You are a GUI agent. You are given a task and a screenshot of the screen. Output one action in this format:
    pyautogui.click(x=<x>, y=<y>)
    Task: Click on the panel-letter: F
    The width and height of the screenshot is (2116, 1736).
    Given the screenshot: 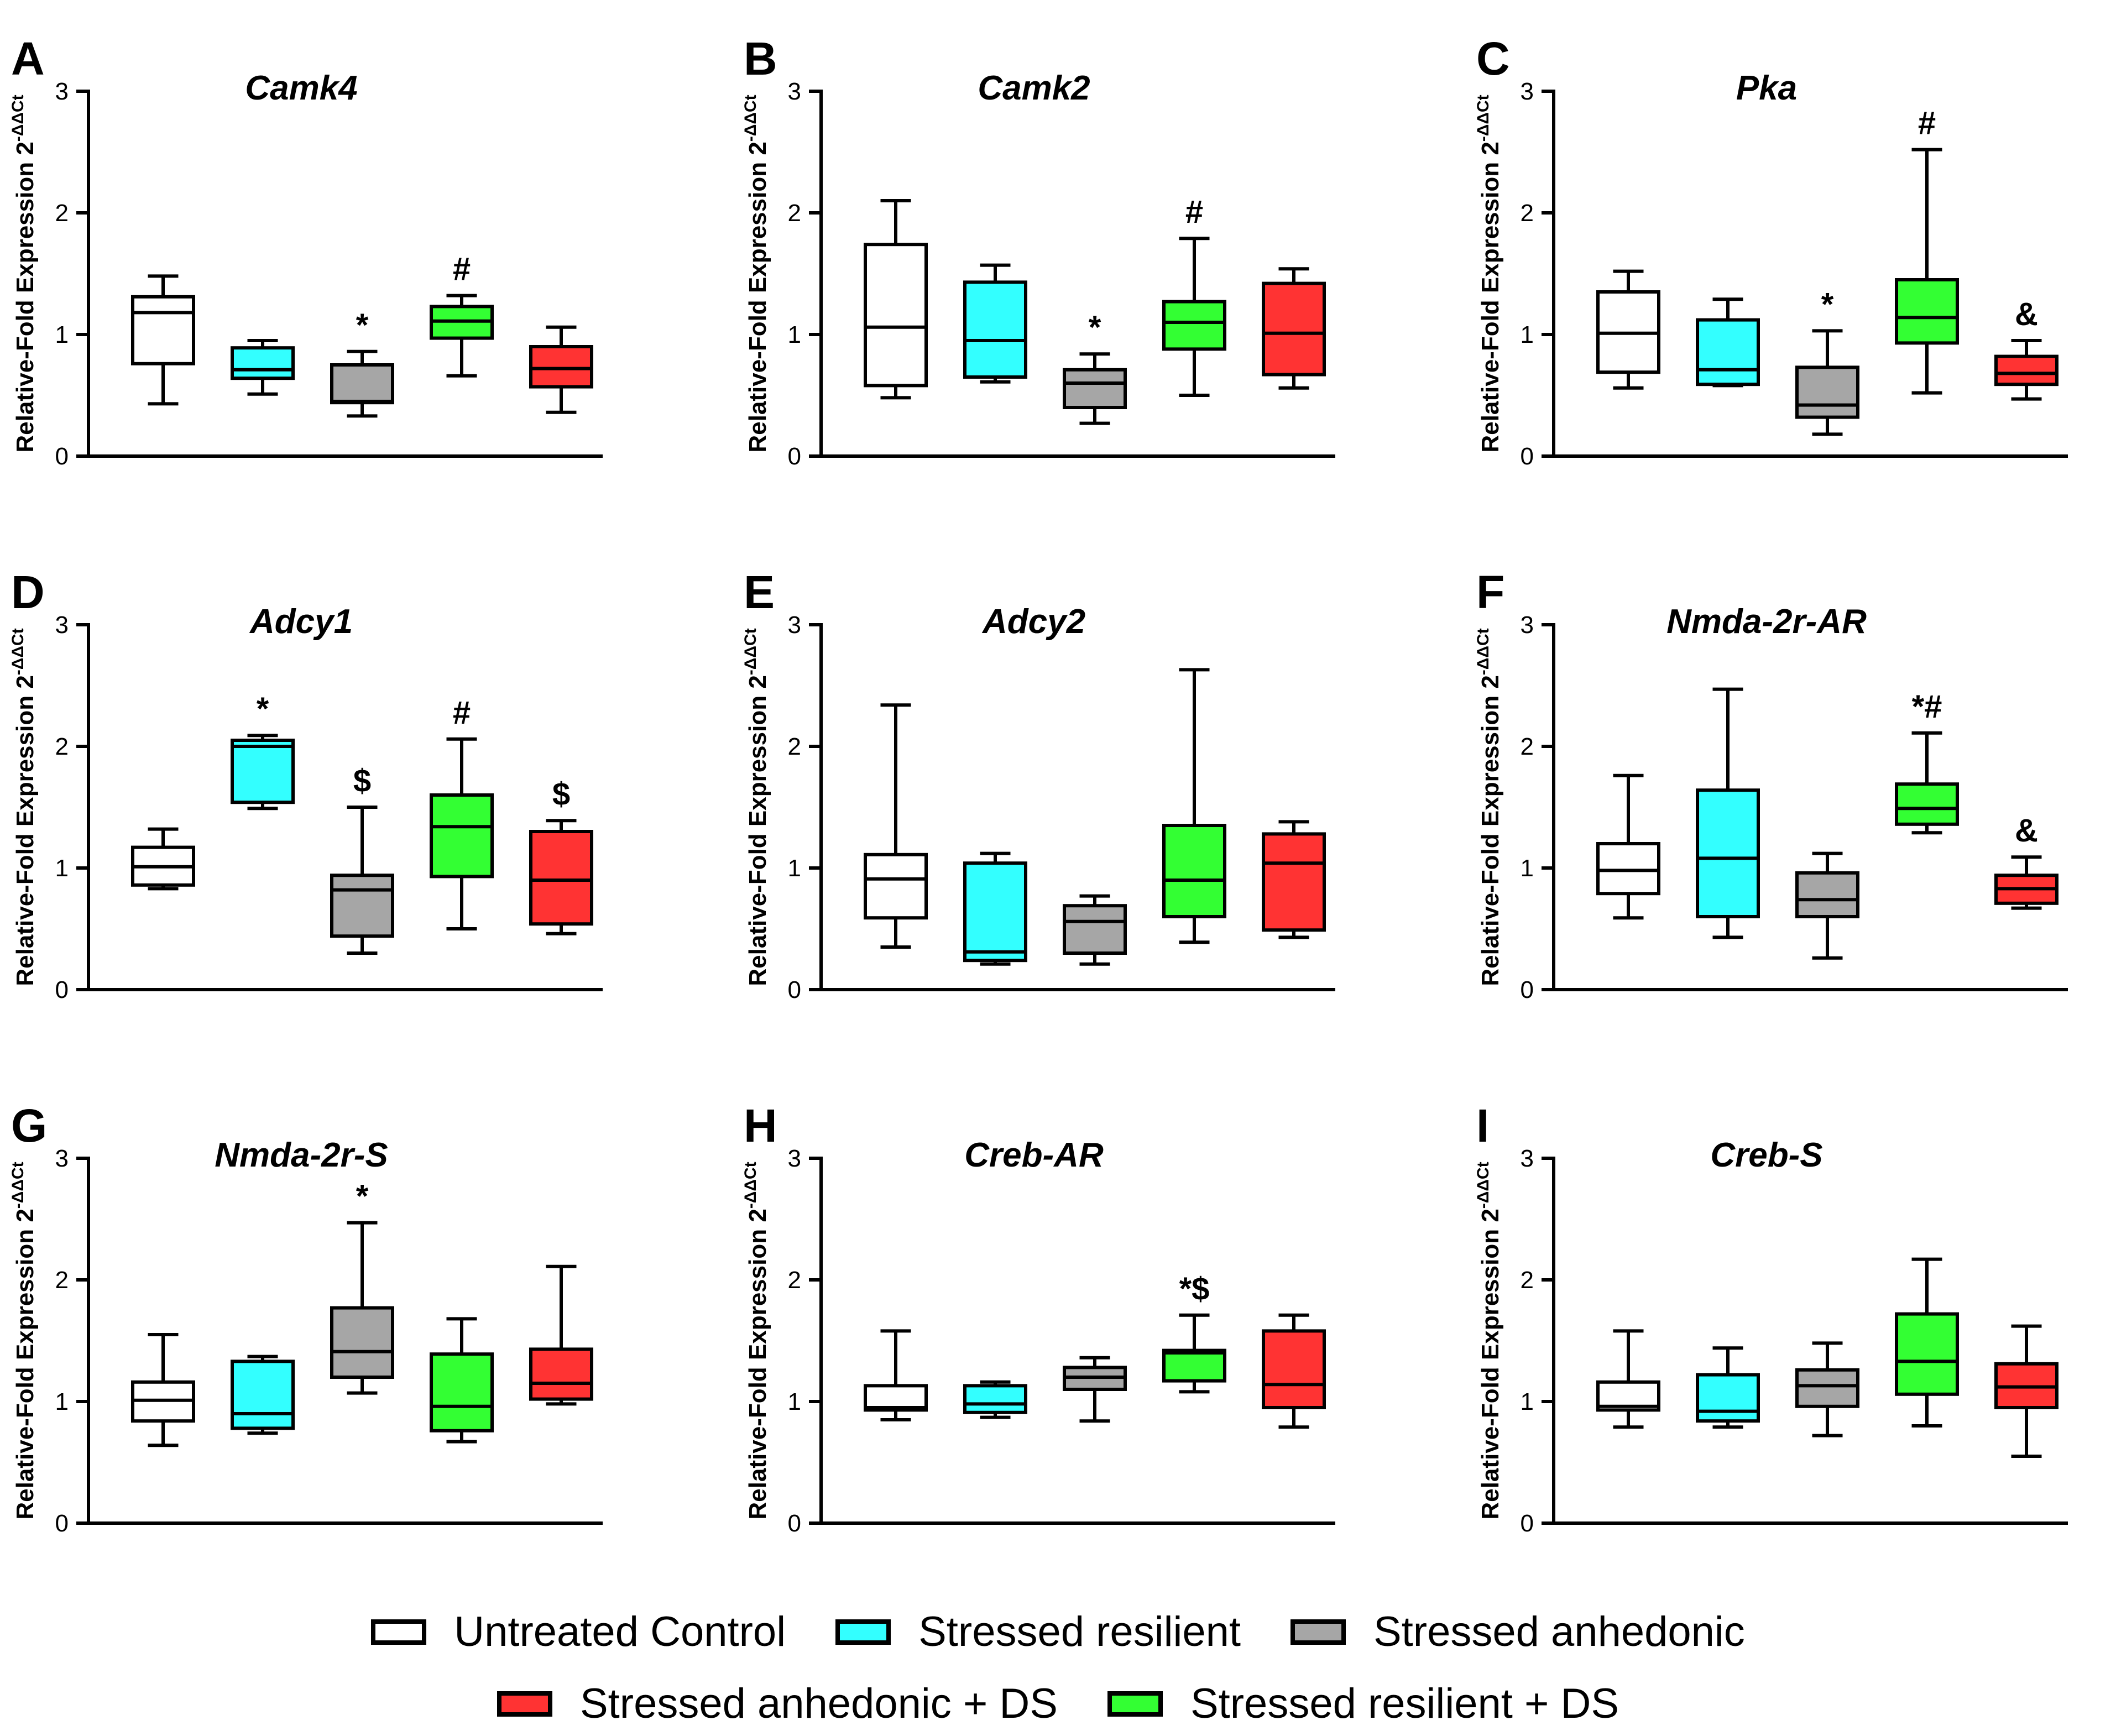 What is the action you would take?
    pyautogui.click(x=1490, y=592)
    